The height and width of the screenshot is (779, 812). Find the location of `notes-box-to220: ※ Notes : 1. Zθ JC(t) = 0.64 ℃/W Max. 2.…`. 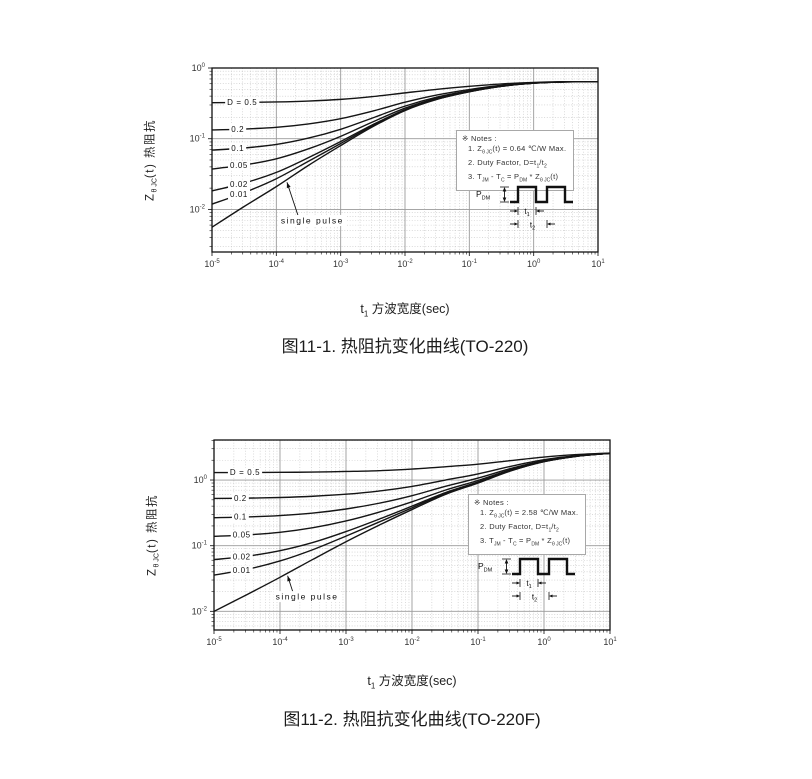

notes-box-to220: ※ Notes : 1. Zθ JC(t) = 0.64 ℃/W Max. 2.… is located at coordinates (515, 160).